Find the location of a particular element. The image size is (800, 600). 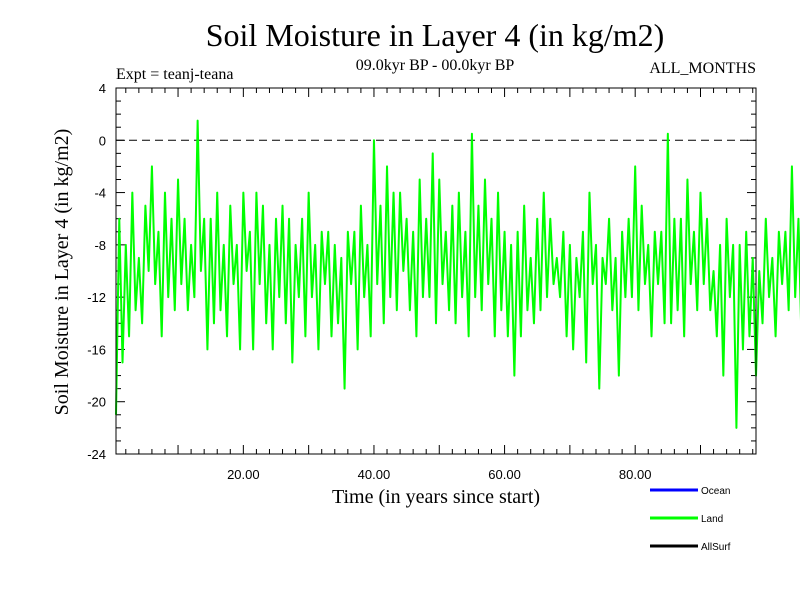

legend-label-allsurf: AllSurf is located at coordinates (716, 547).